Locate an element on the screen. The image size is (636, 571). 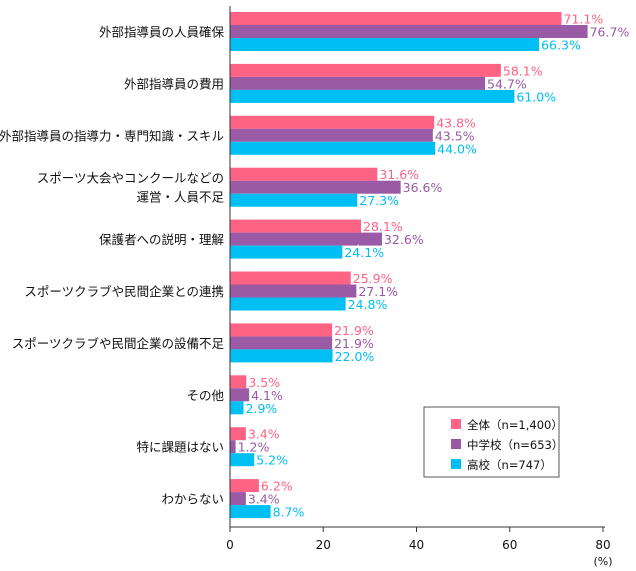
data-label: 32.6% is located at coordinates (404, 239).